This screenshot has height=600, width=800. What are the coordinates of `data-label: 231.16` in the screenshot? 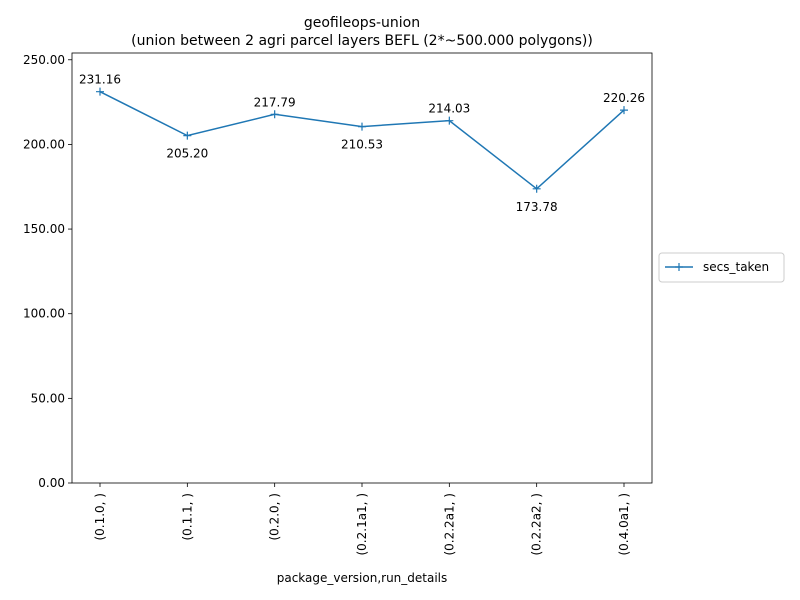 It's located at (100, 80).